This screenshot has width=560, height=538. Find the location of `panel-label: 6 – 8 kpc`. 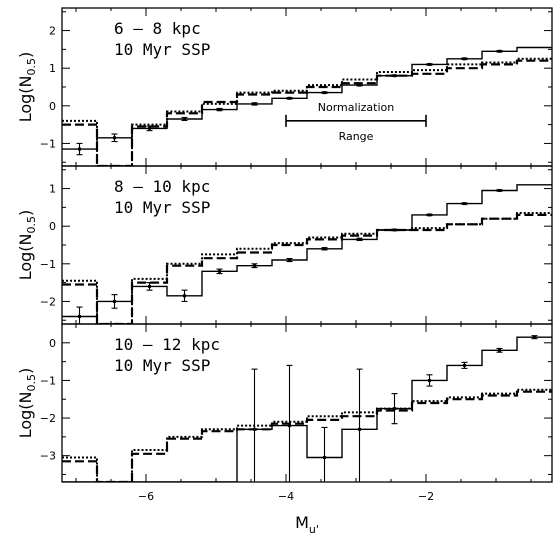

panel-label: 6 – 8 kpc is located at coordinates (157, 28).